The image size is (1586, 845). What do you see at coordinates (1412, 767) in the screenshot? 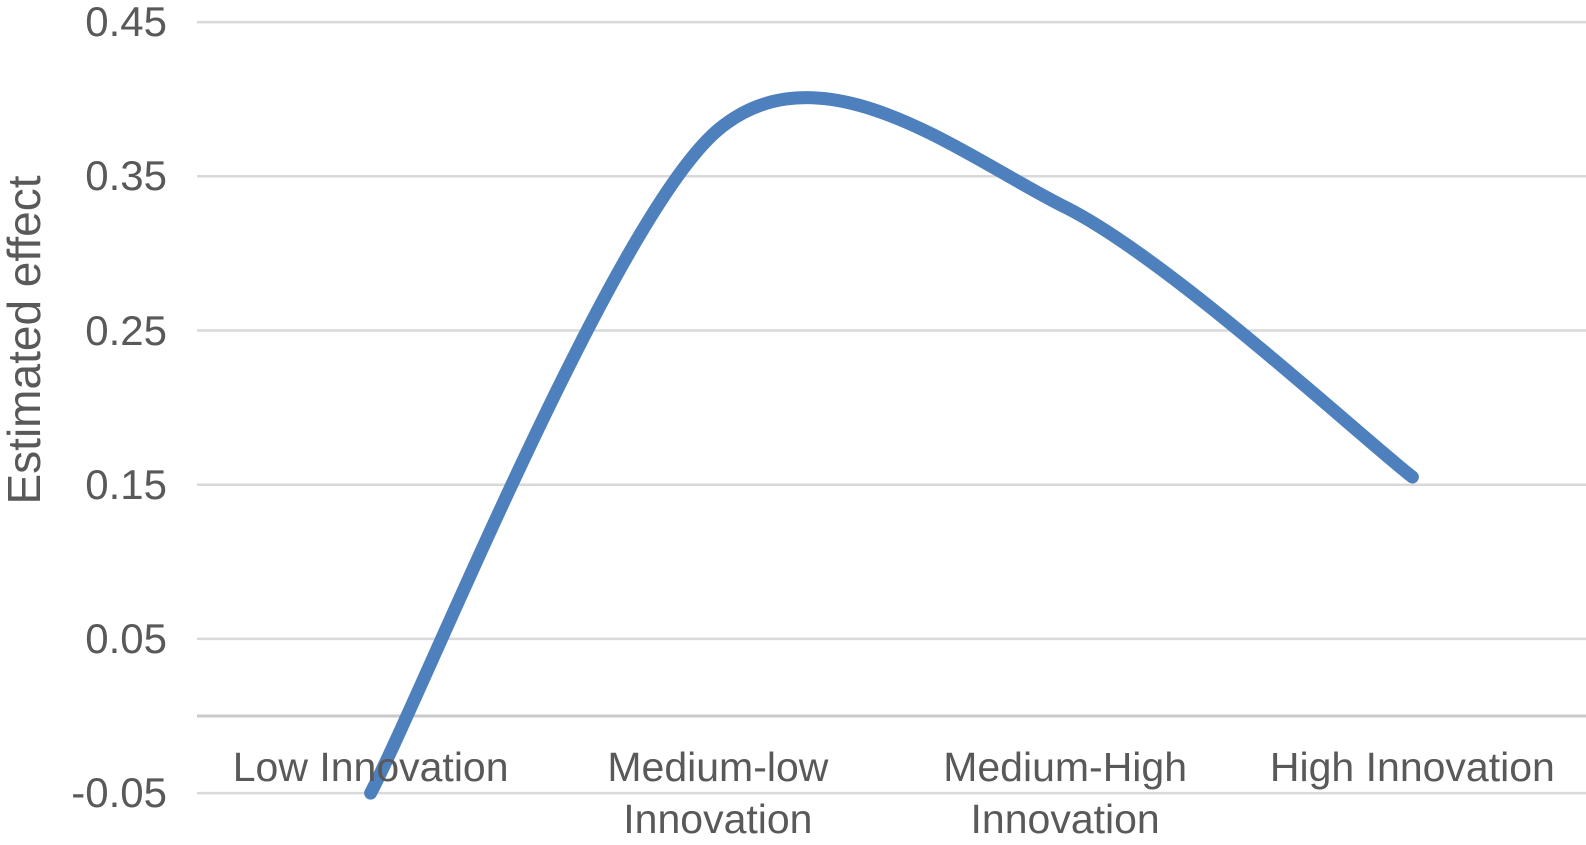
I see `x-category-label: High Innovation` at bounding box center [1412, 767].